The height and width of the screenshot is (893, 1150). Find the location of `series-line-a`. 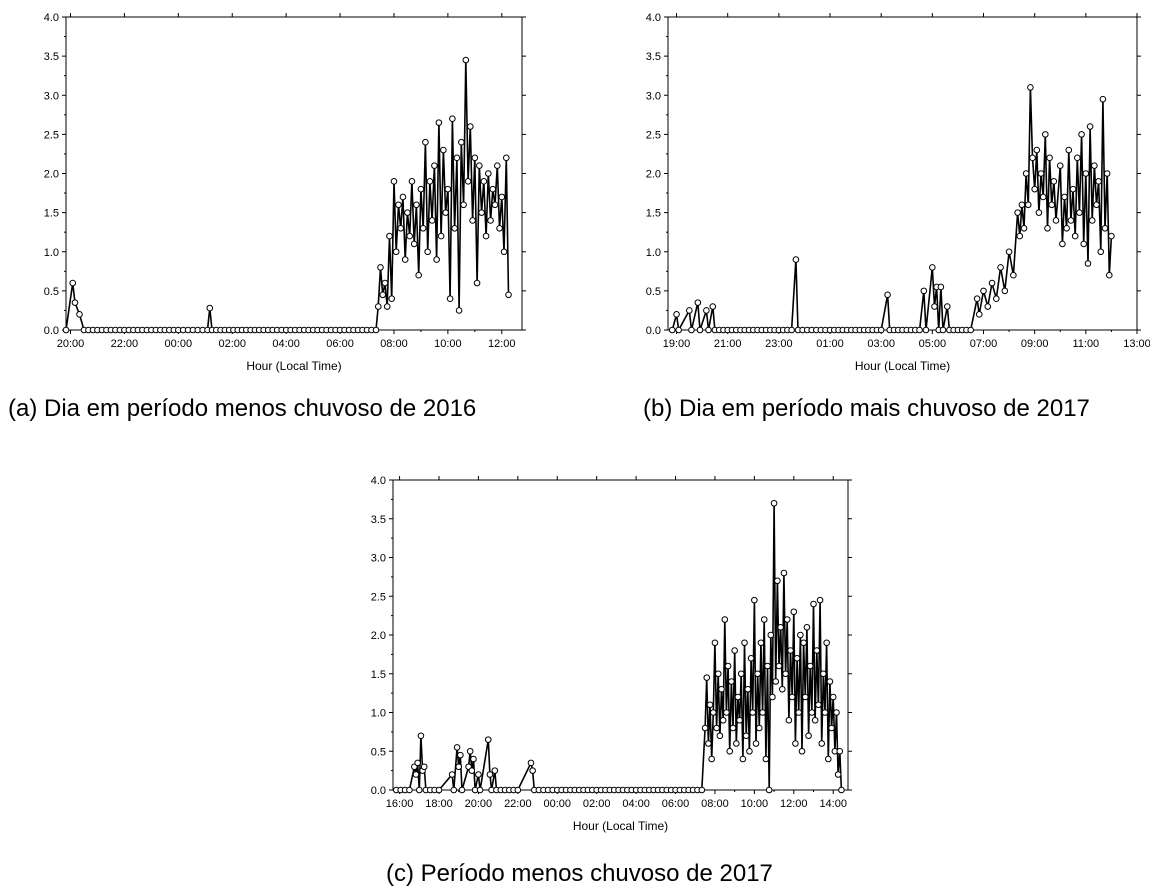

series-line-a is located at coordinates (287, 195).